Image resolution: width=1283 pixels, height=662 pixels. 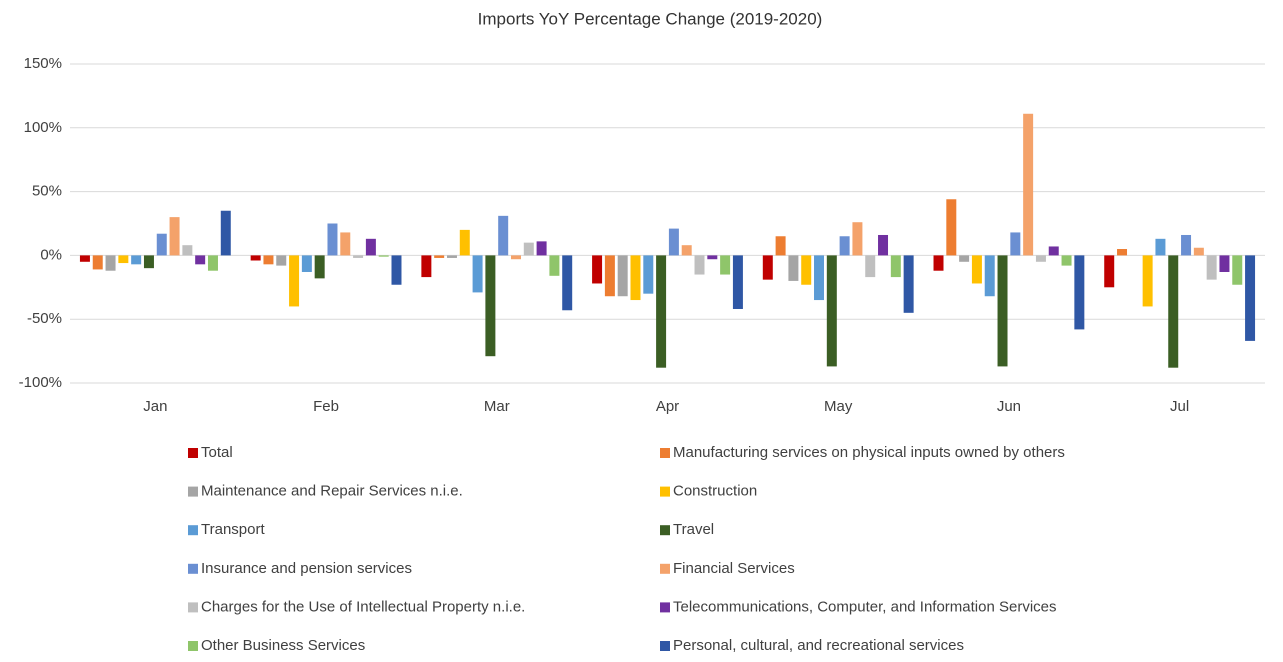 What do you see at coordinates (51, 254) in the screenshot?
I see `y-tick-label: 0%` at bounding box center [51, 254].